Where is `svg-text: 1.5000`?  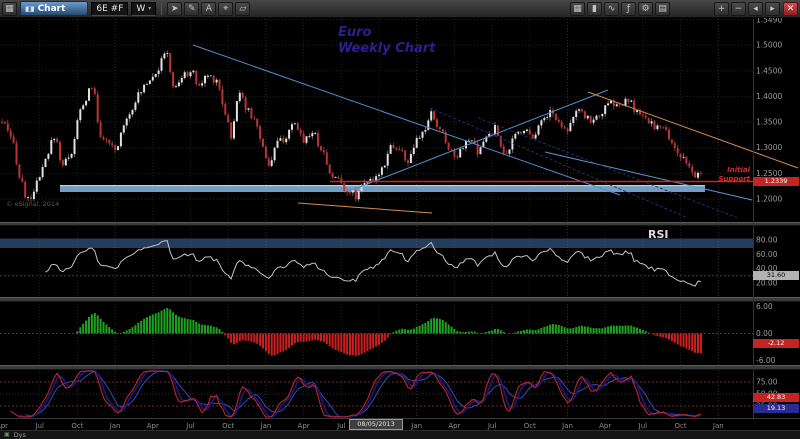 svg-text: 1.5000 is located at coordinates (769, 45).